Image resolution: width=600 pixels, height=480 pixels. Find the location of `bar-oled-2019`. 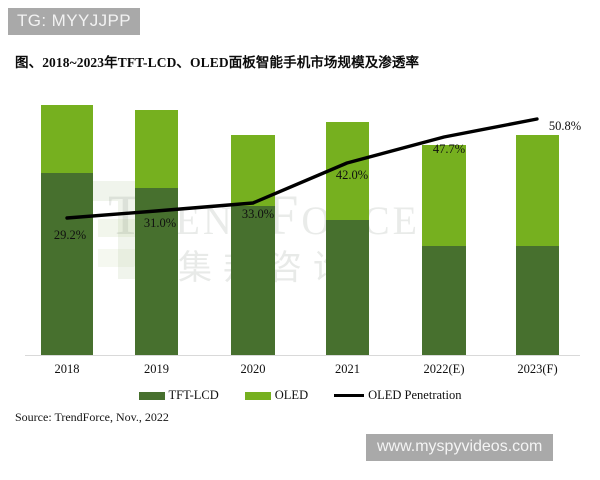

bar-oled-2019 is located at coordinates (156, 149).